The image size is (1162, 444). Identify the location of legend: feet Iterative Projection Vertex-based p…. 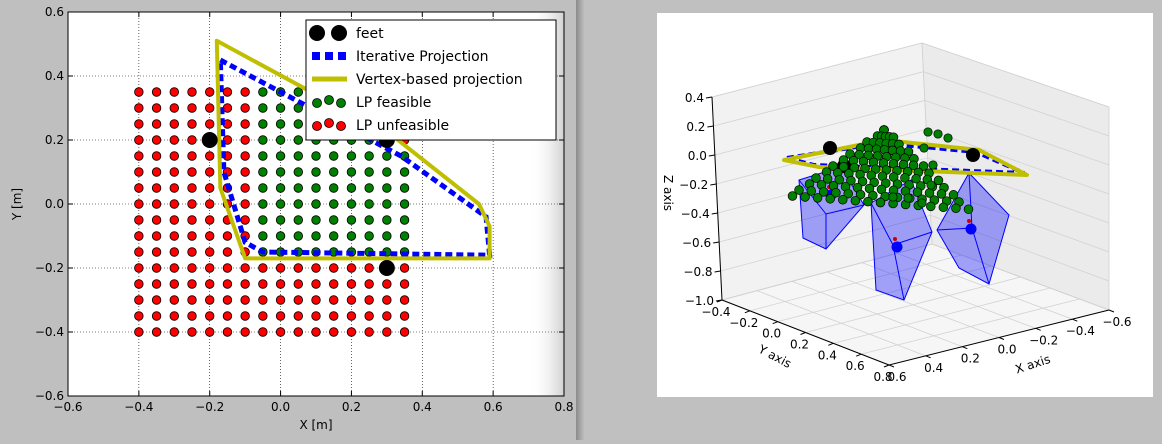
(431, 80).